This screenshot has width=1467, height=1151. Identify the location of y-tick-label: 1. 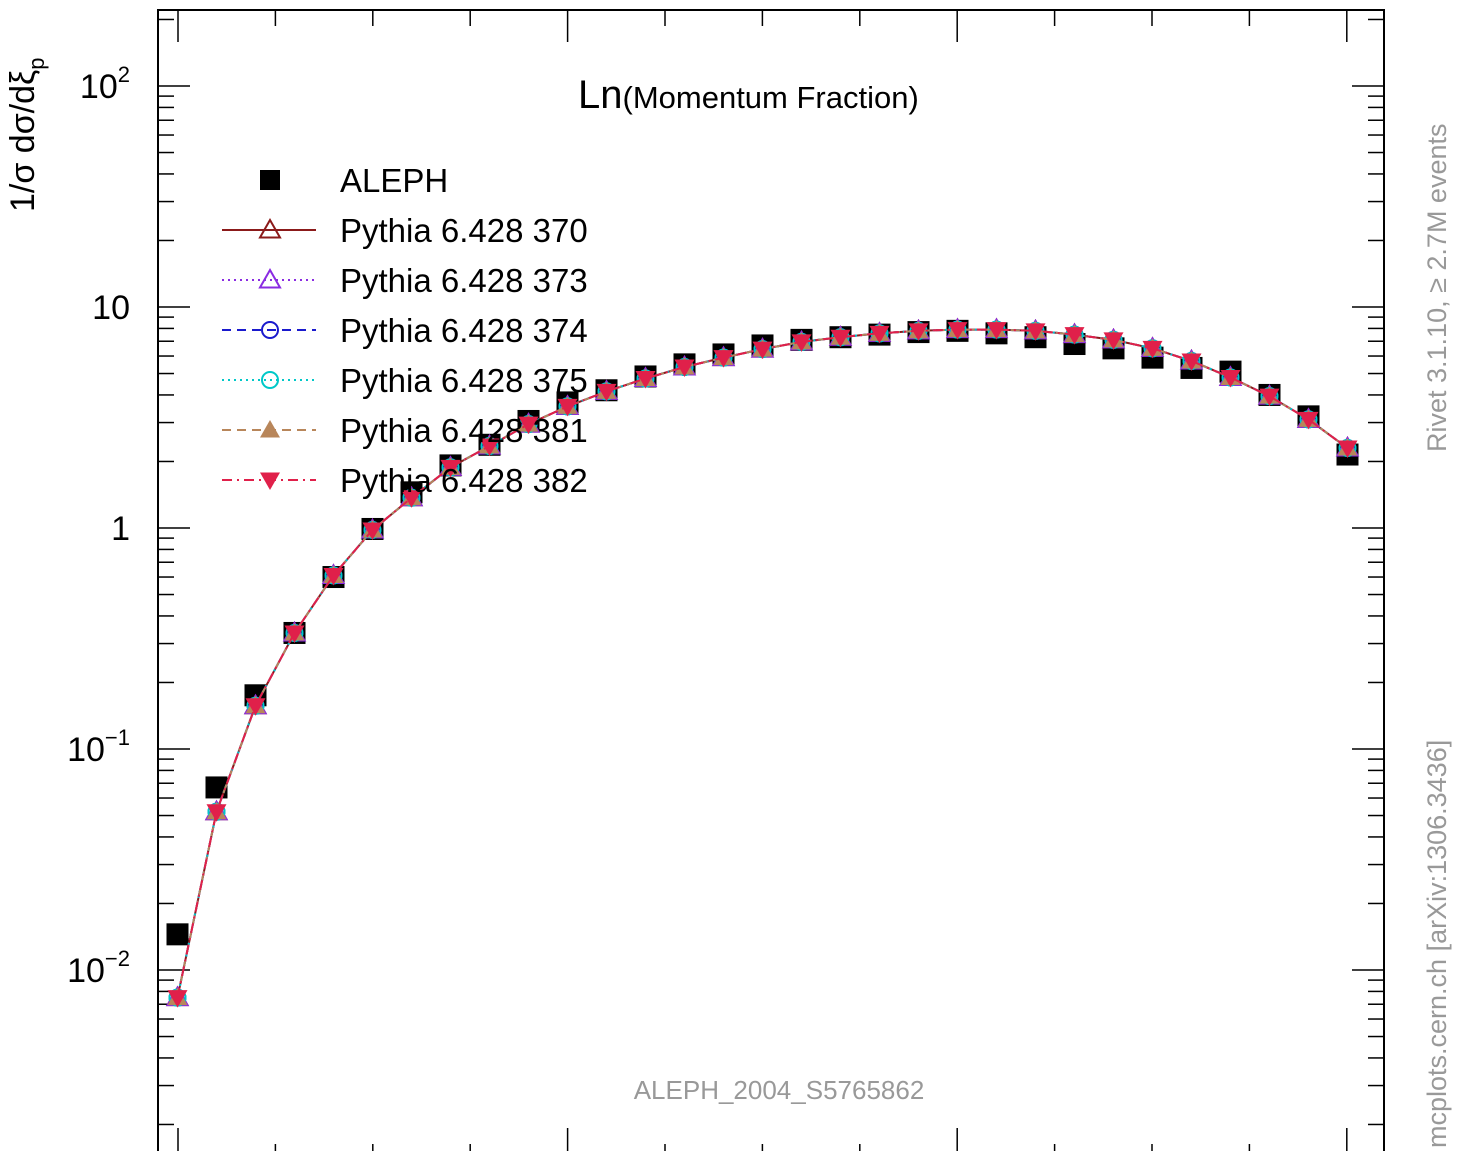
(120, 529).